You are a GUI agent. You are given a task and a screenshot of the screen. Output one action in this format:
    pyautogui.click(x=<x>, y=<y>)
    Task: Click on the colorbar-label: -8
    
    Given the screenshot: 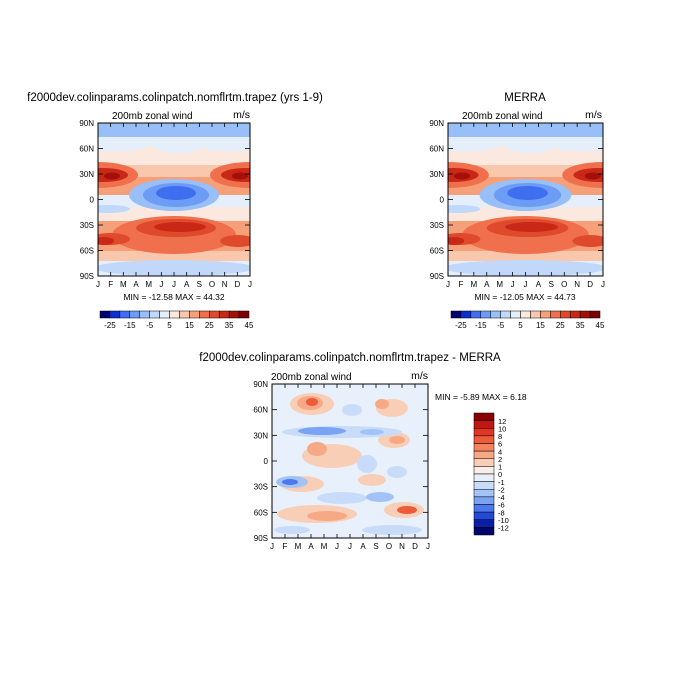 What is the action you would take?
    pyautogui.click(x=501, y=512)
    